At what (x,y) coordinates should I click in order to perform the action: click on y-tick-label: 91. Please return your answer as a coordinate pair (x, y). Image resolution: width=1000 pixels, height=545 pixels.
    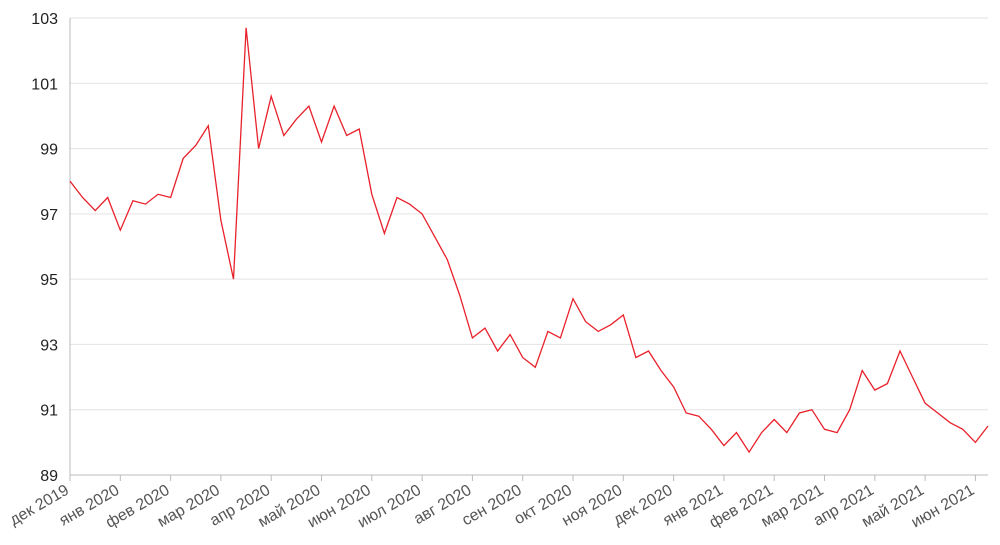
    Looking at the image, I should click on (49, 411).